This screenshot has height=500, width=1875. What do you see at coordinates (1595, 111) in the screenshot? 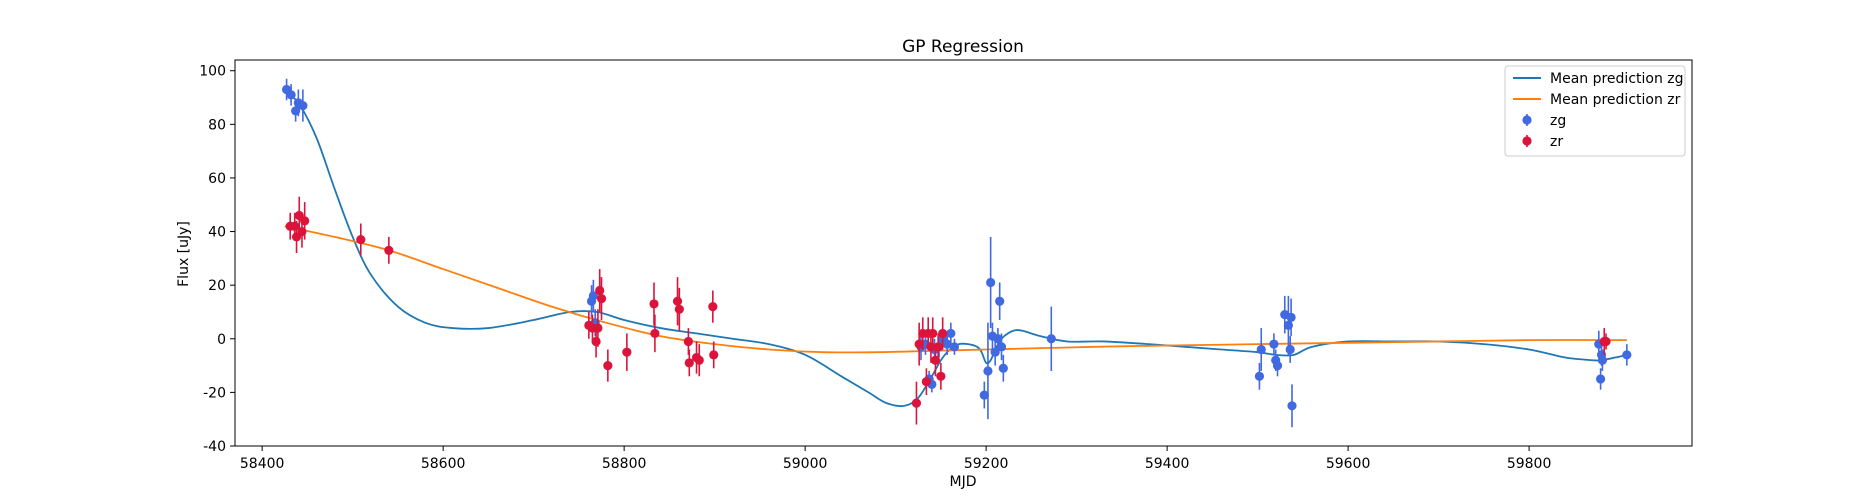
I see `legend: Mean prediction zg Mean prediction zr zg zr` at bounding box center [1595, 111].